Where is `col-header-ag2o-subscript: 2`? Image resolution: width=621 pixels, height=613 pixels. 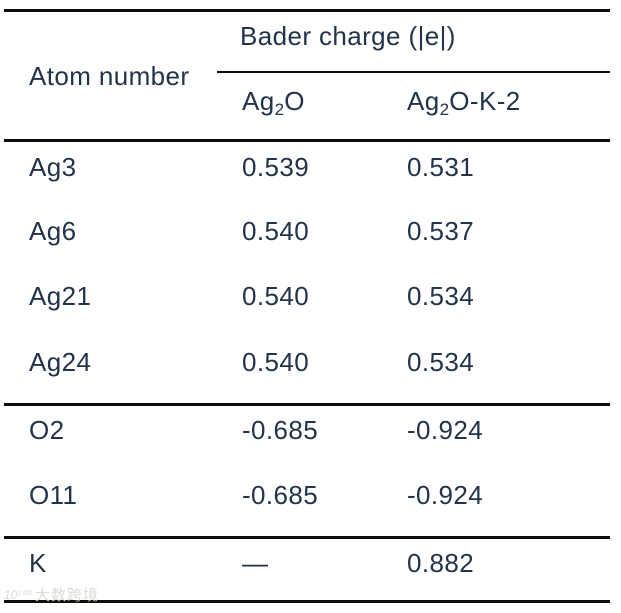 col-header-ag2o-subscript: 2 is located at coordinates (279, 109).